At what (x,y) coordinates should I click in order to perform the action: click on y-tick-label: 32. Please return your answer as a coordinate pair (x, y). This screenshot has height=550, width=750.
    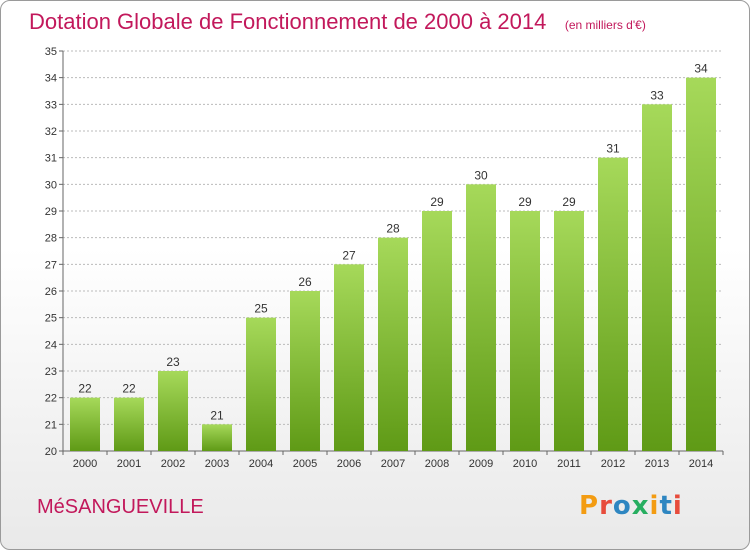
    Looking at the image, I should click on (51, 132).